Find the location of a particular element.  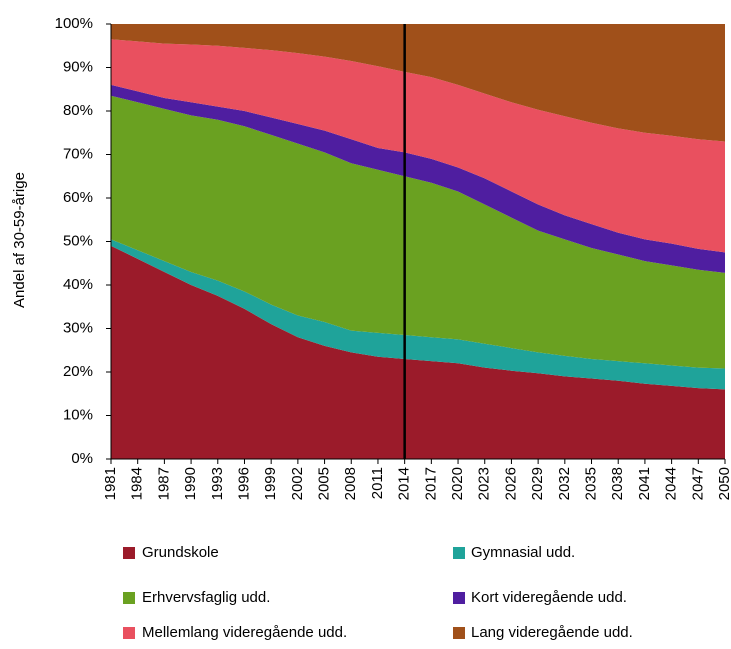

x-tick-label: 2020 is located at coordinates (457, 483).